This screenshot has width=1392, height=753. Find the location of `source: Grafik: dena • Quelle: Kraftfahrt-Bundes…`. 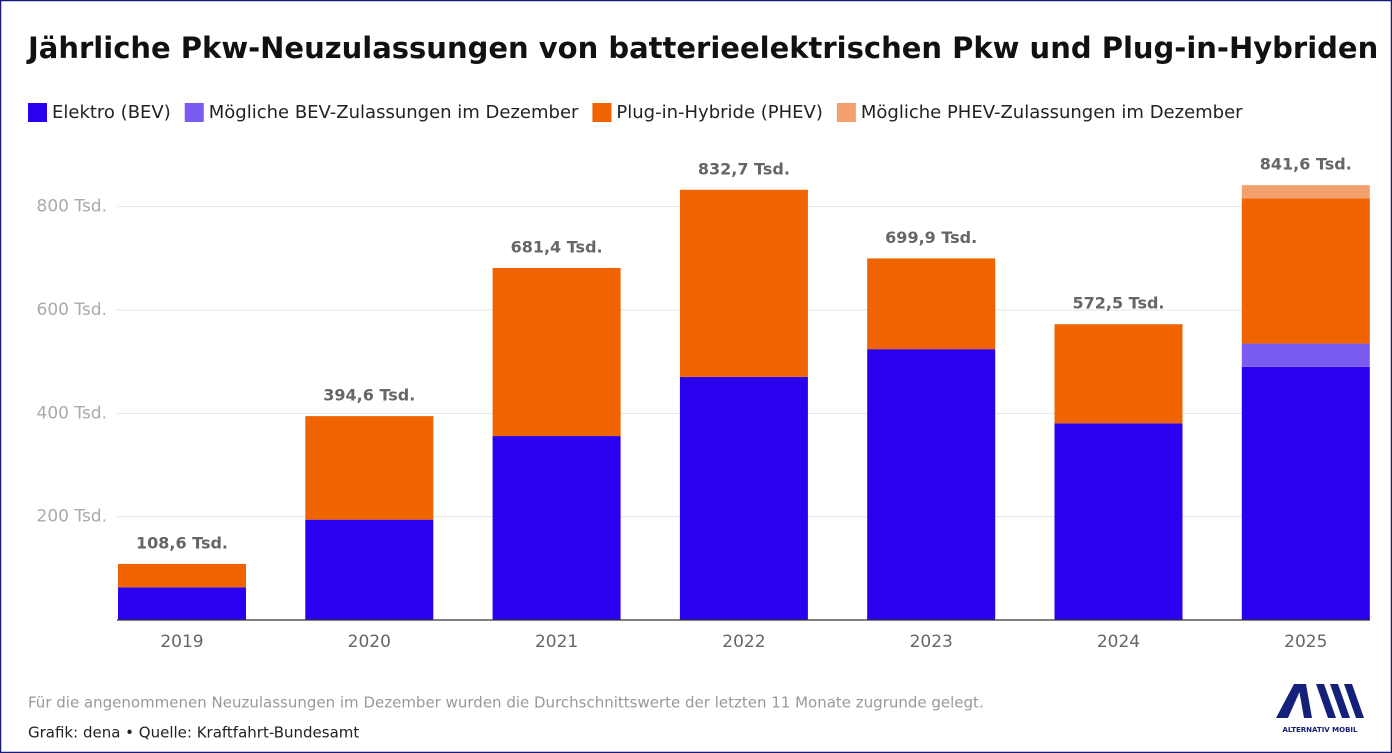

source: Grafik: dena • Quelle: Kraftfahrt-Bundes… is located at coordinates (193, 733).